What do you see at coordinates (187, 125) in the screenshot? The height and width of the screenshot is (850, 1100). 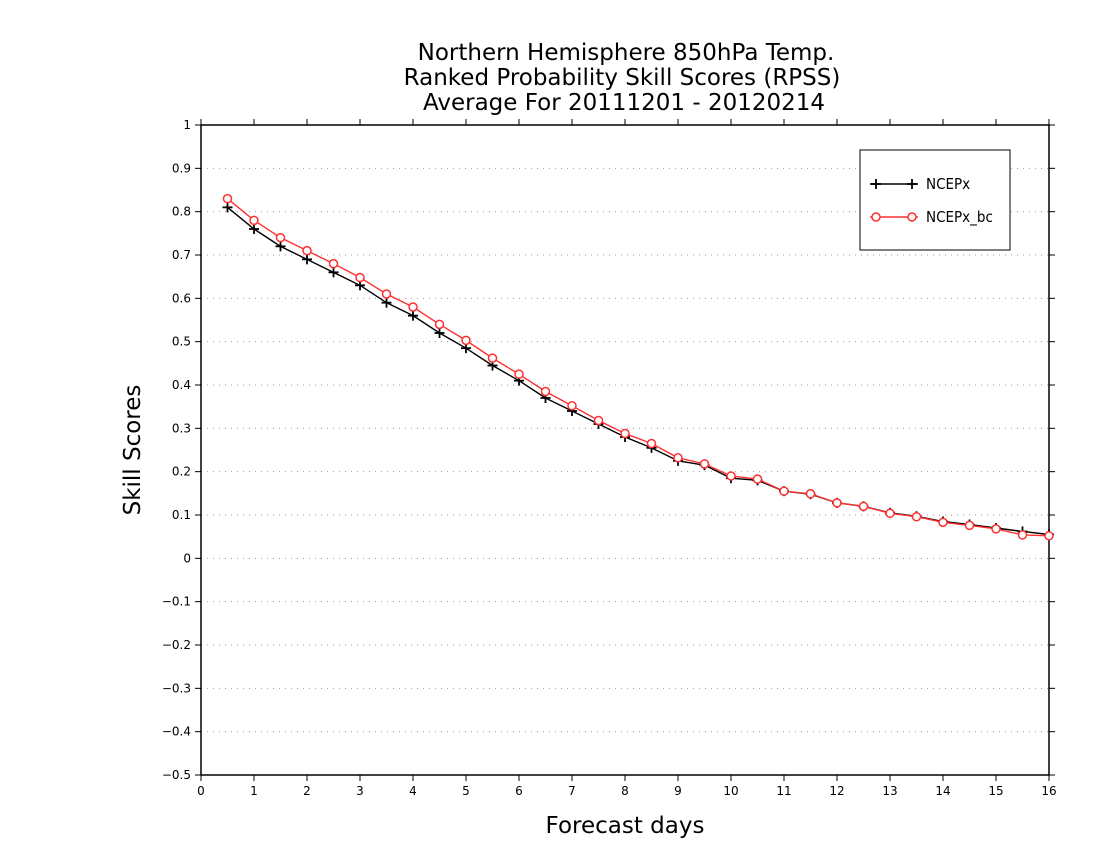 I see `y-tick-label: 1` at bounding box center [187, 125].